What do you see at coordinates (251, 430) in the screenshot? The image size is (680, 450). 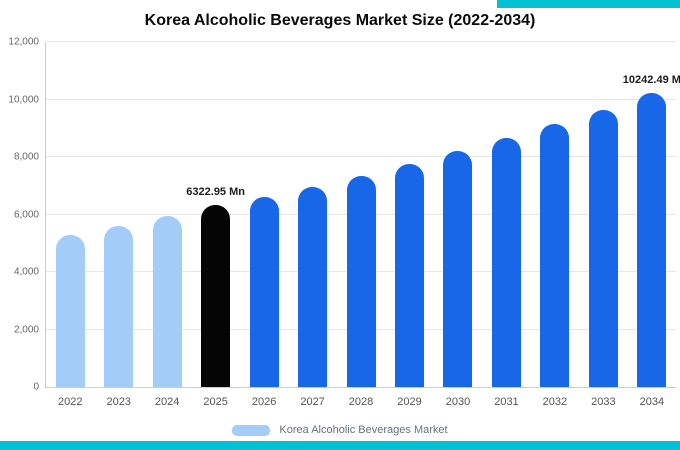 I see `legend-swatch` at bounding box center [251, 430].